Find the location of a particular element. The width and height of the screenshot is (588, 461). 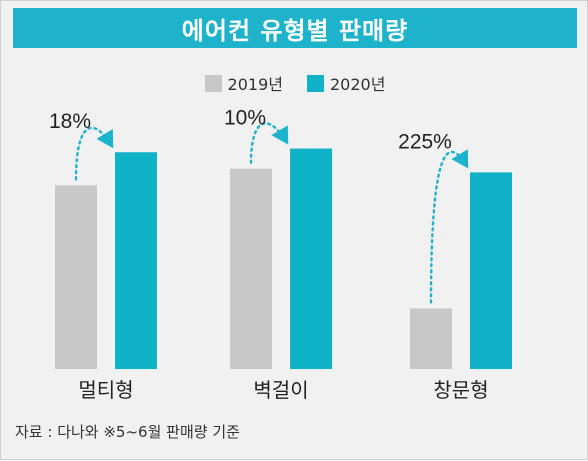

chart-title: 에어컨 유형별 판매량 is located at coordinates (295, 30).